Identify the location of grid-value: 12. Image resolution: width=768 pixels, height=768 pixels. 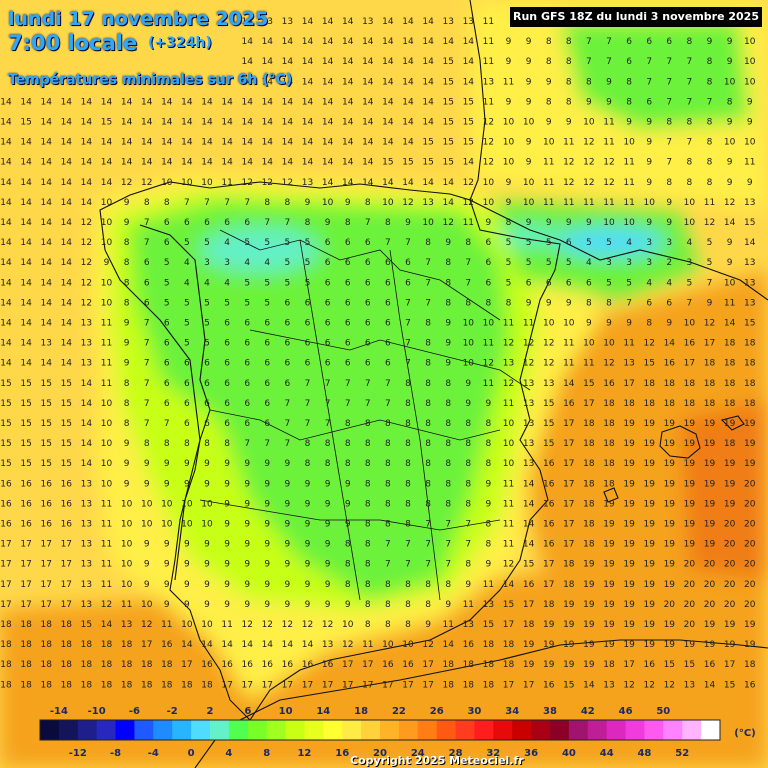
(287, 183).